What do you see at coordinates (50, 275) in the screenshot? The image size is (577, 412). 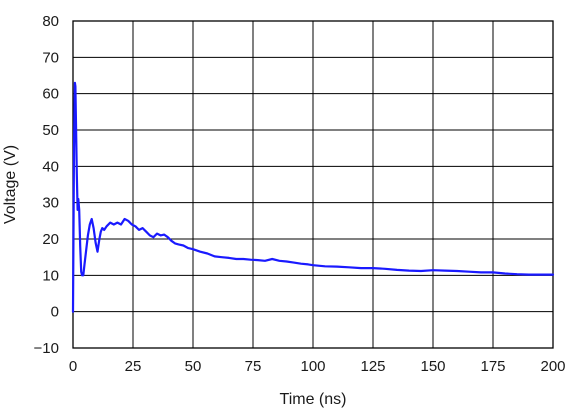 I see `y-tick-label: 10` at bounding box center [50, 275].